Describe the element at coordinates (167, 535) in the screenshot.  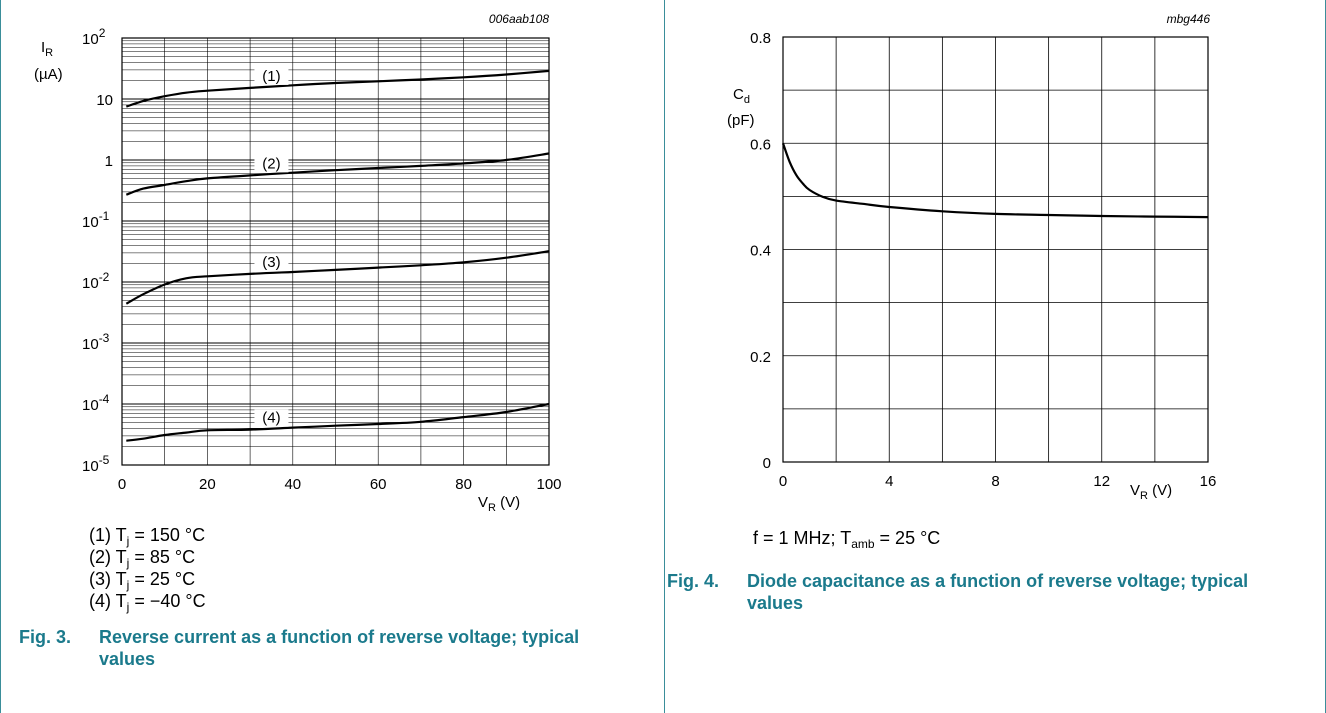
I see `legend-value: = 150 °C` at that location.